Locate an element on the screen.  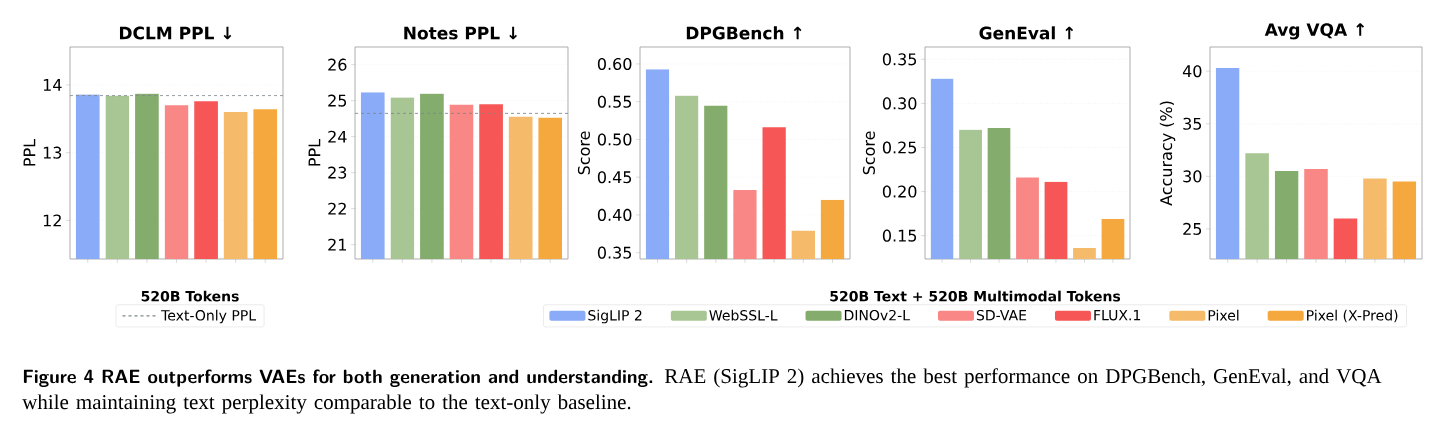
y-tick-label: 14 is located at coordinates (52, 85).